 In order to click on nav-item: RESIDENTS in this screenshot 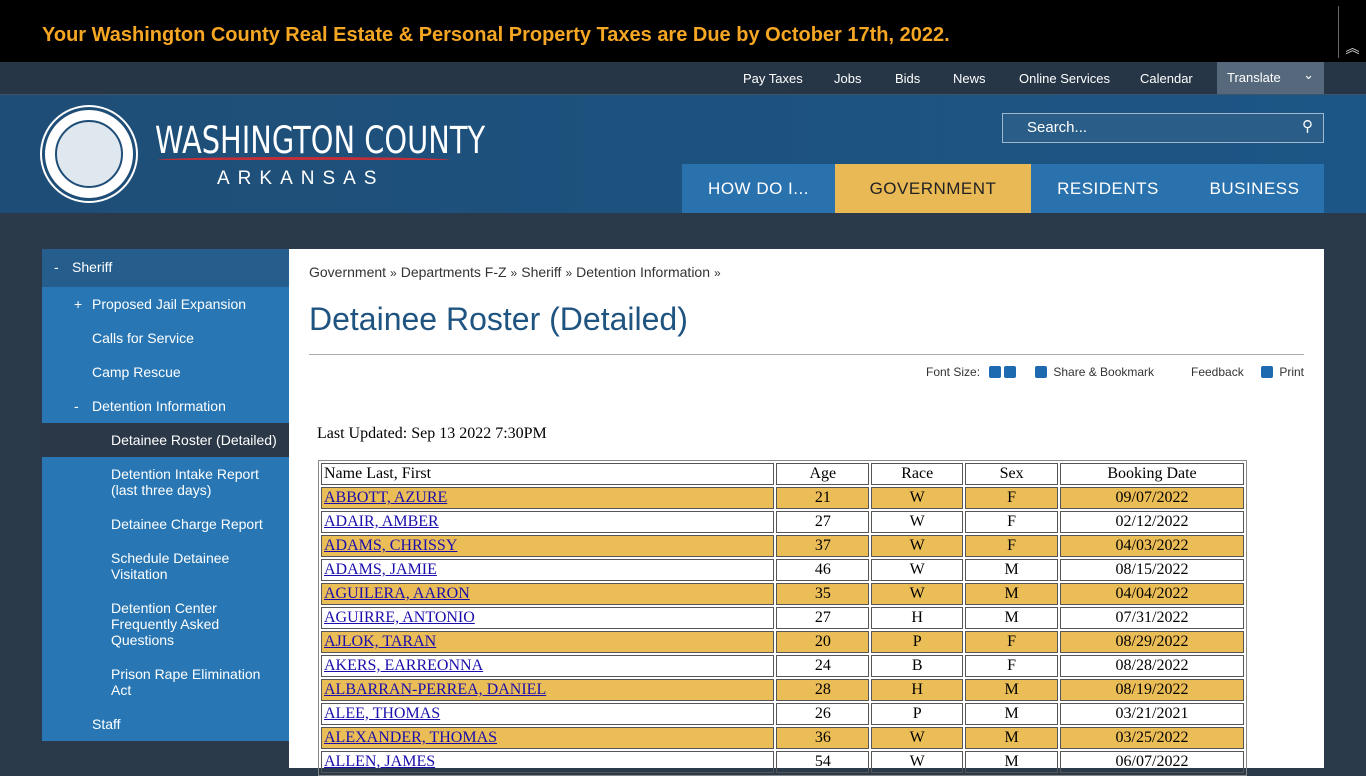, I will do `click(1108, 188)`.